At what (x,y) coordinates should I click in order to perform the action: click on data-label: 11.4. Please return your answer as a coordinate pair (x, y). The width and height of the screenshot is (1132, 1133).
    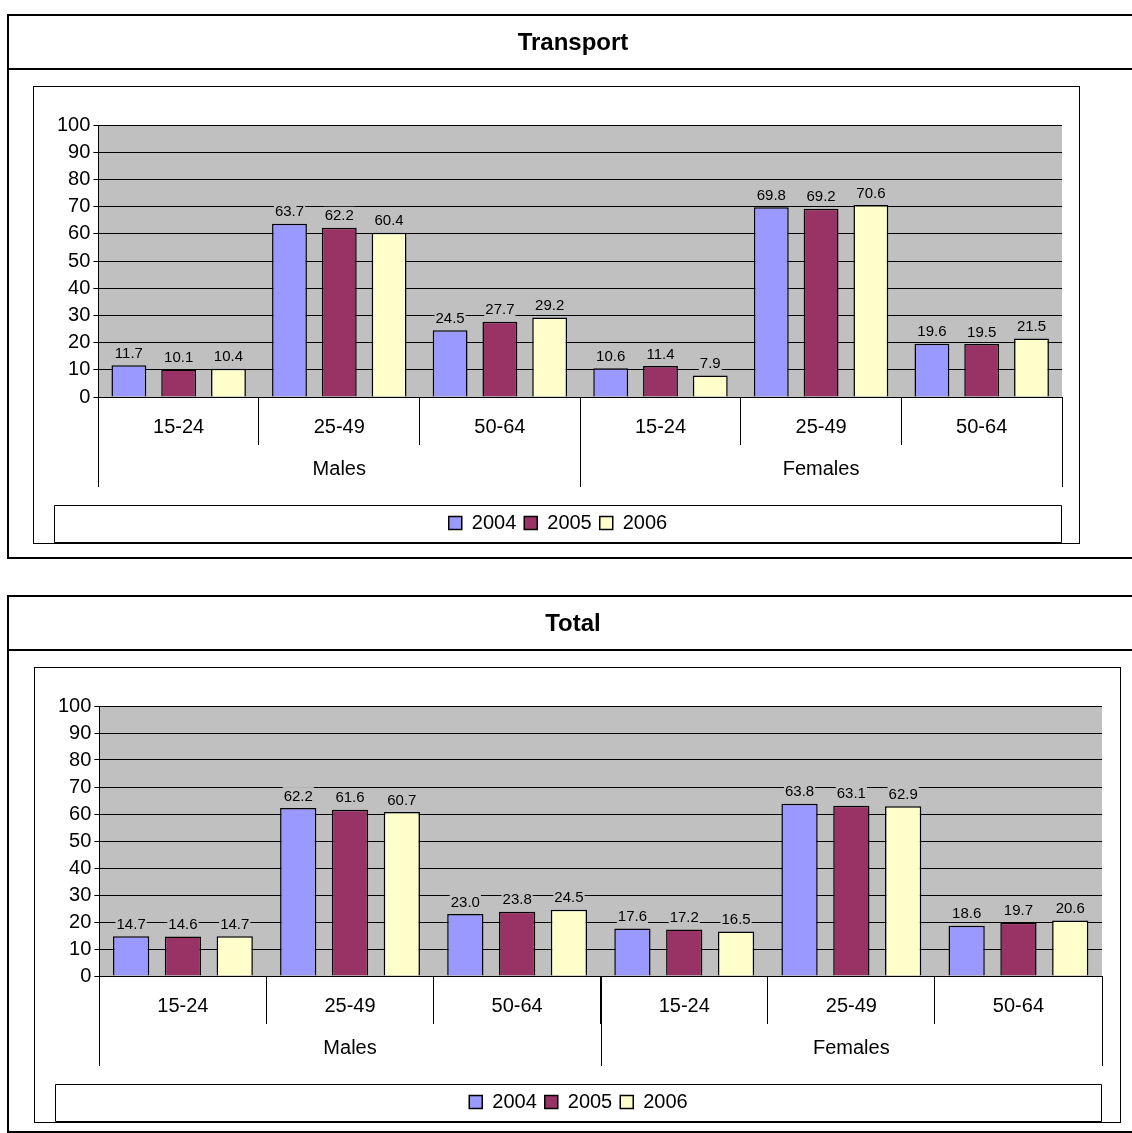
    Looking at the image, I should click on (660, 353).